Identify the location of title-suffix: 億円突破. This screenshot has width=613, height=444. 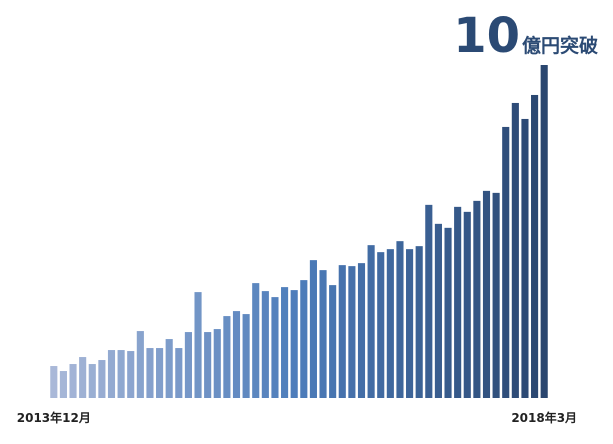
(560, 45).